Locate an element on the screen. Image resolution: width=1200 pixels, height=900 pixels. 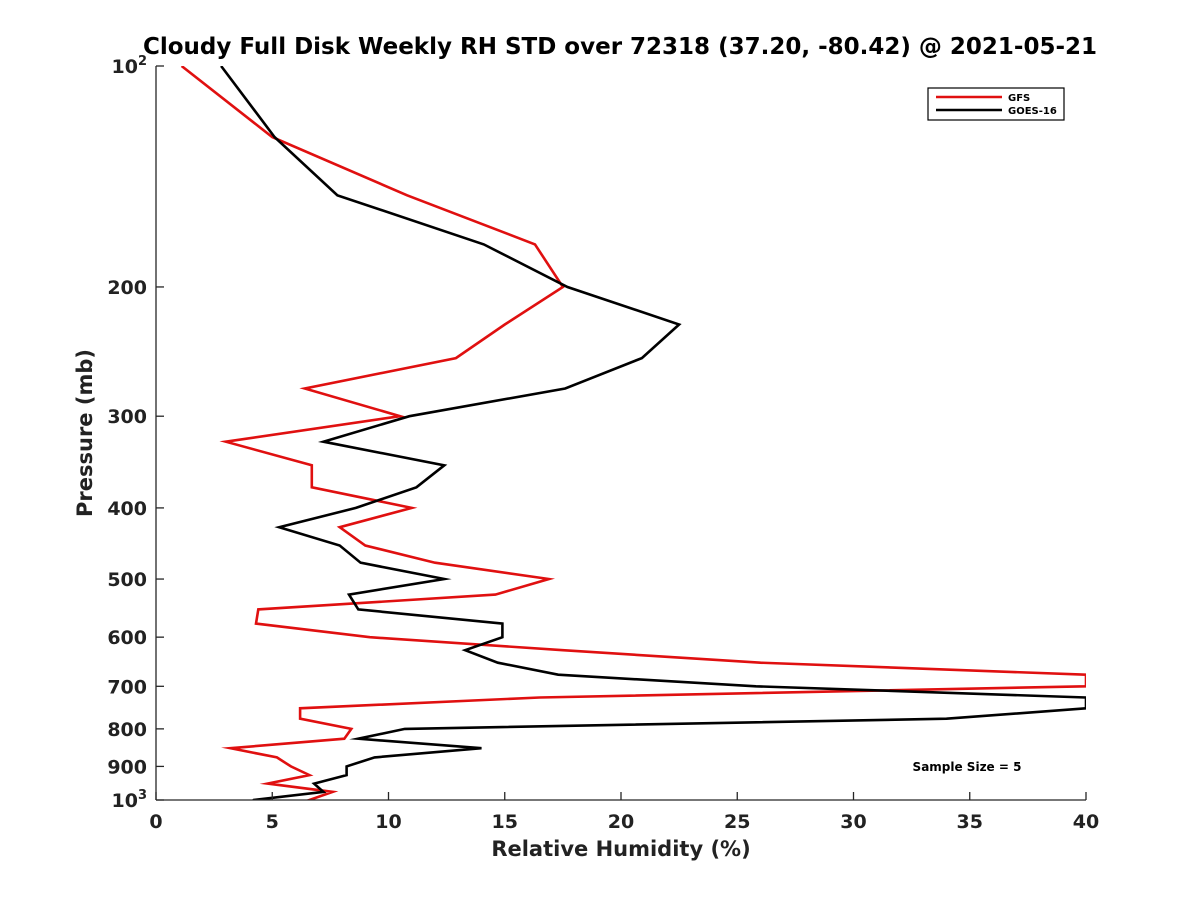
legend-label-goes-16: GOES-16 is located at coordinates (1032, 111).